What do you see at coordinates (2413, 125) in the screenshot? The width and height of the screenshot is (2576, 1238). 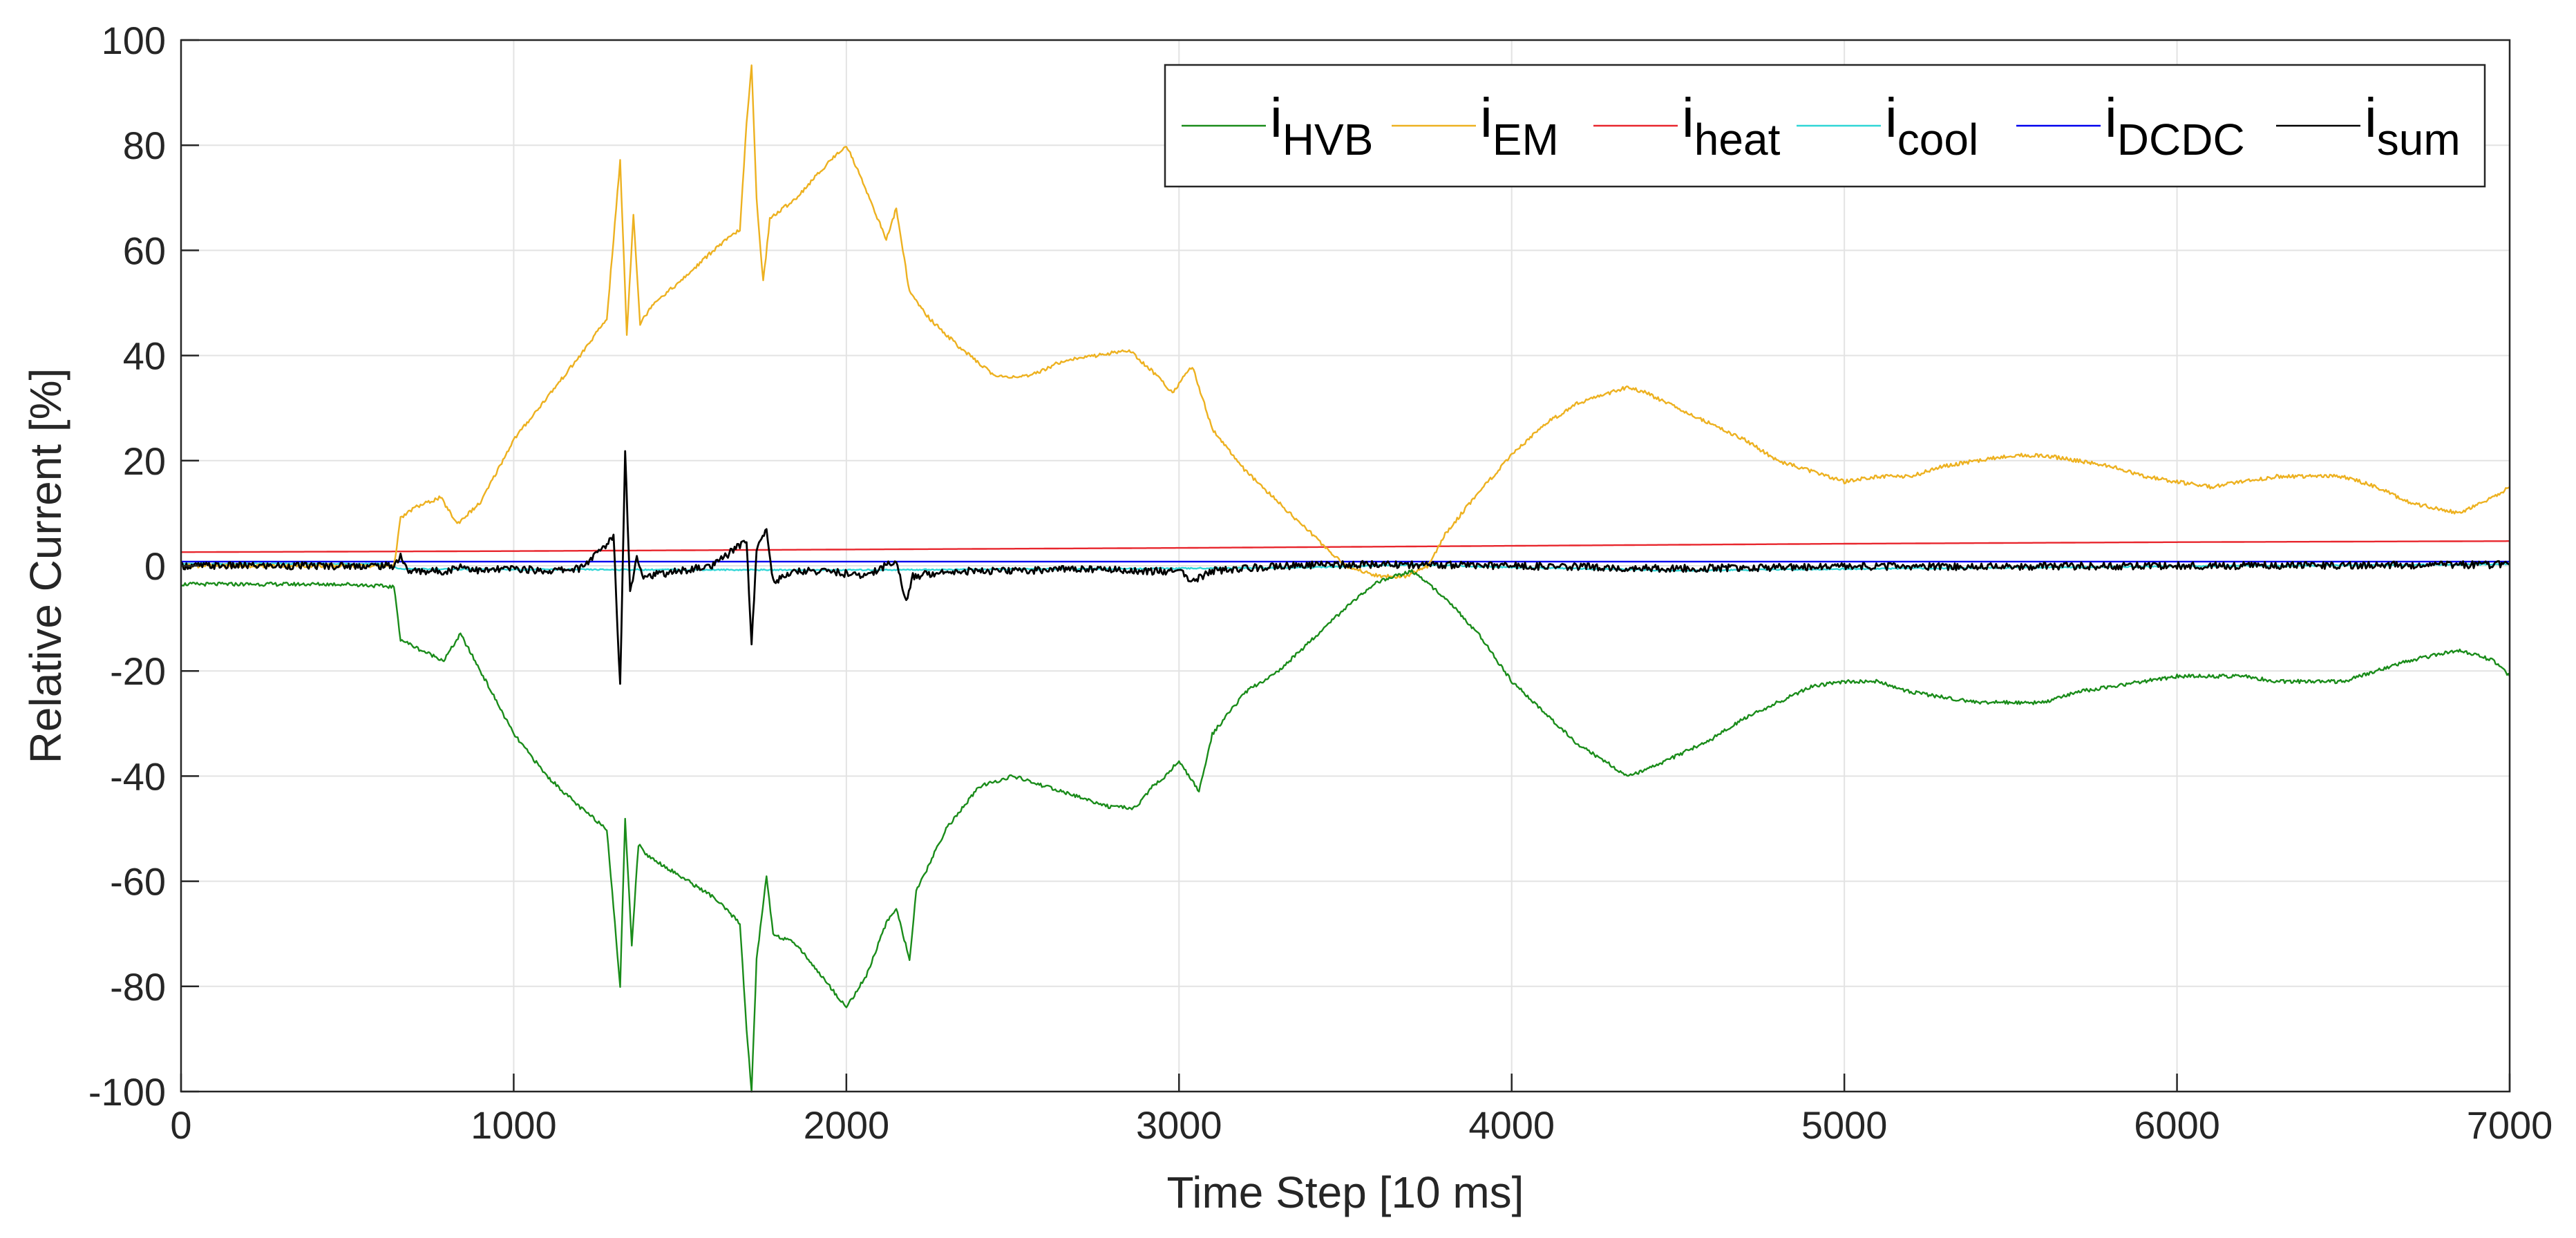 I see `legend-label-i_sum: isum` at bounding box center [2413, 125].